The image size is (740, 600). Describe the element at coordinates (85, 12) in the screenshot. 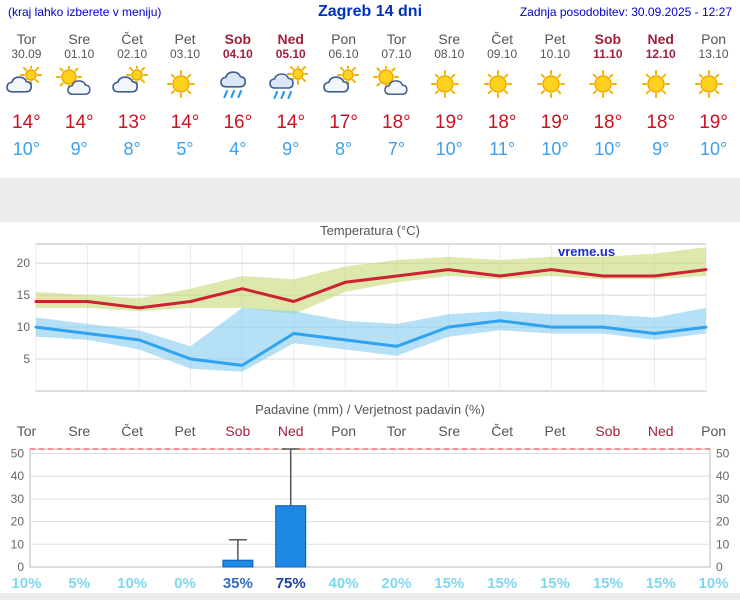

I see `menu-hint-link: (kraj lahko izberete v meniju)` at that location.